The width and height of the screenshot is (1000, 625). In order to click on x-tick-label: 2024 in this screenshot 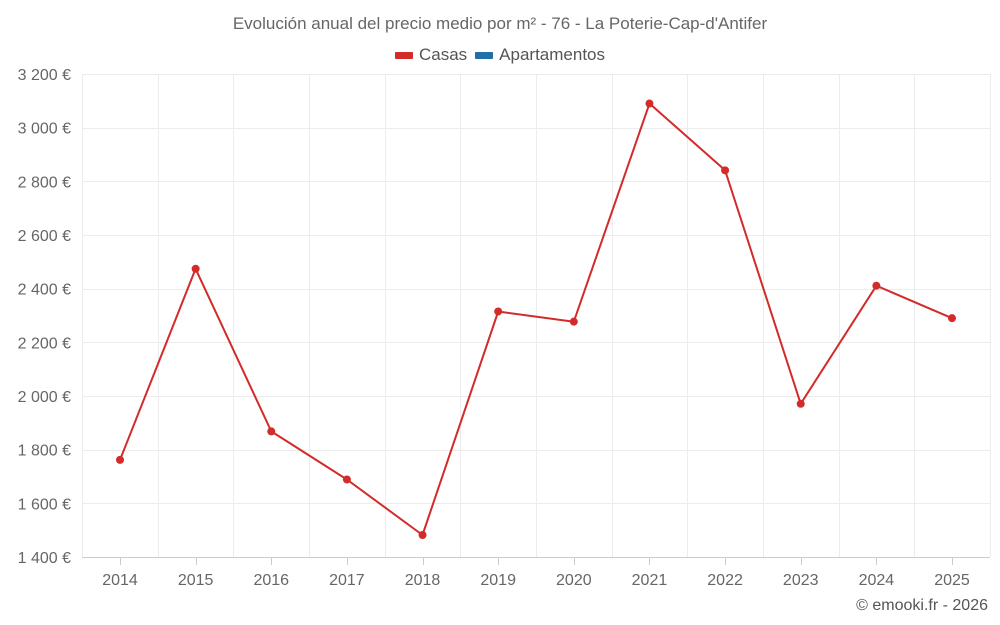, I will do `click(877, 580)`.